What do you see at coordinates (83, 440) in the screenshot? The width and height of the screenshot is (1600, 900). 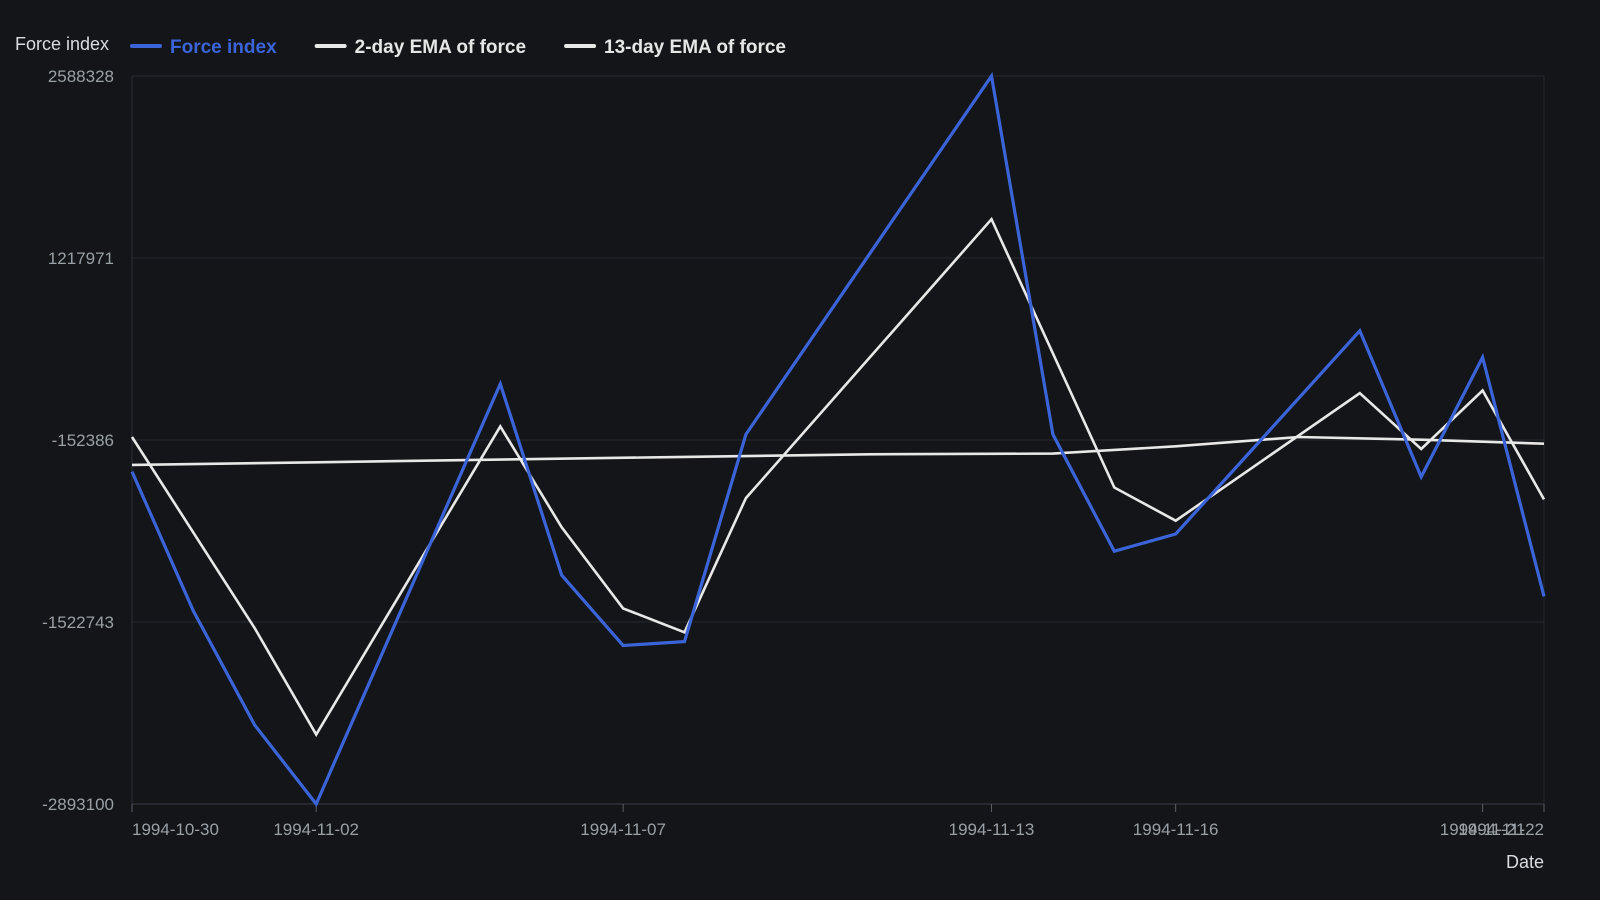 I see `y-tick-label: -152386` at bounding box center [83, 440].